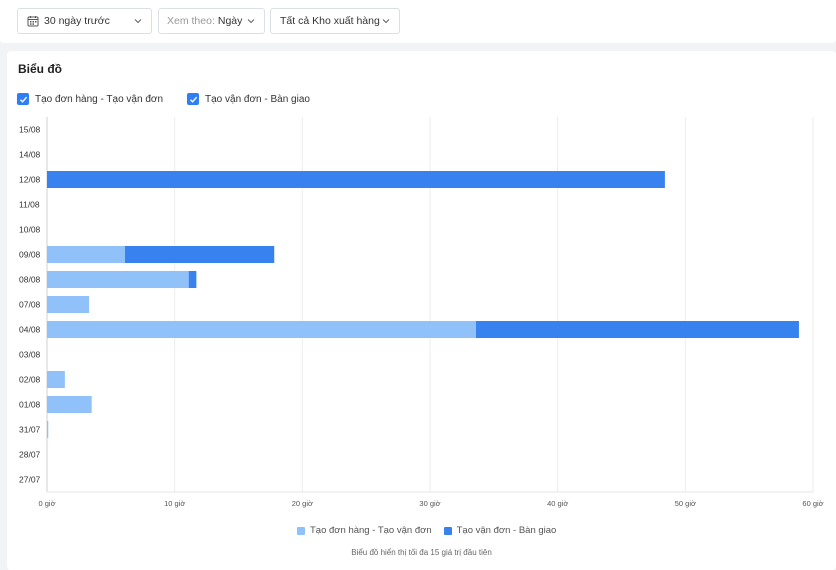  Describe the element at coordinates (812, 503) in the screenshot. I see `x-tick-label: 60 giờ` at that location.